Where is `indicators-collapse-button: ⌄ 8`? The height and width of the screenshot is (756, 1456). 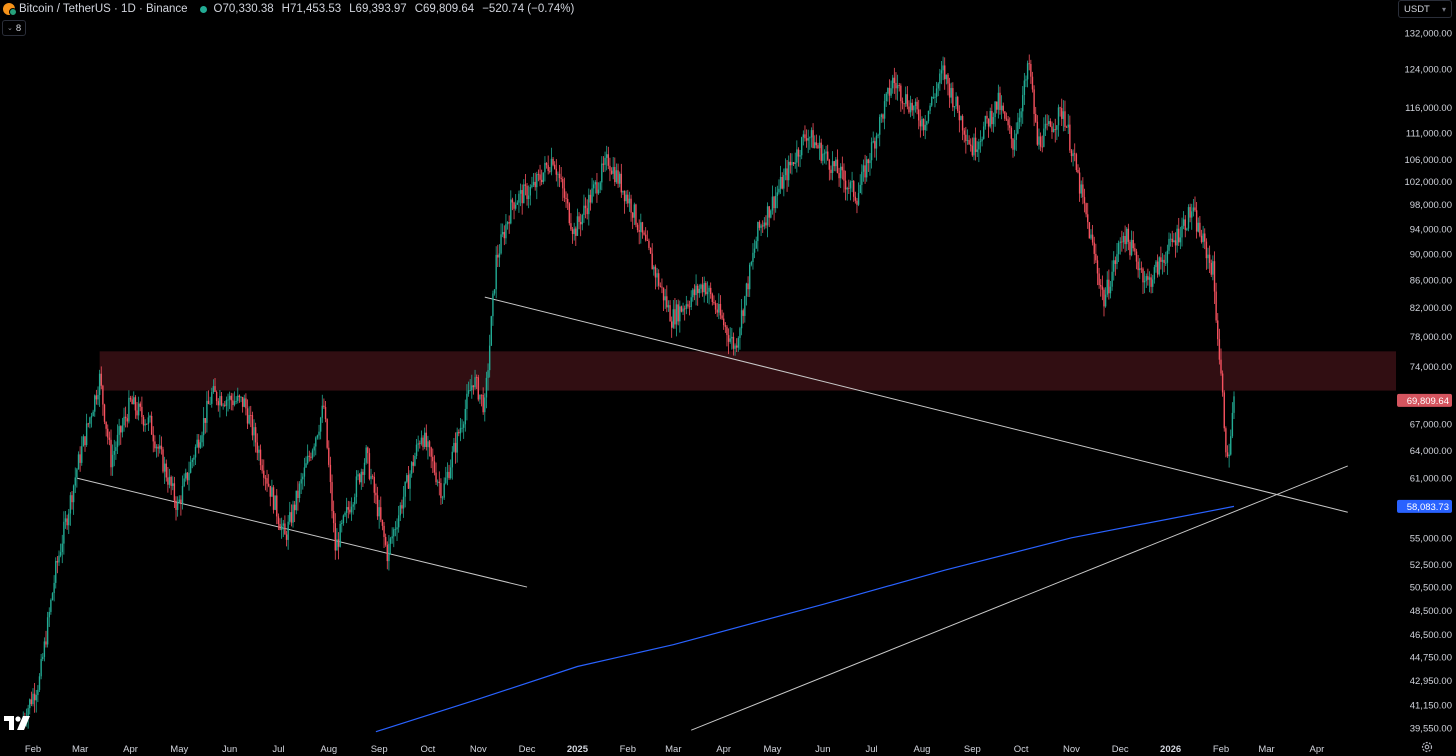
indicators-collapse-button: ⌄ 8 is located at coordinates (14, 28).